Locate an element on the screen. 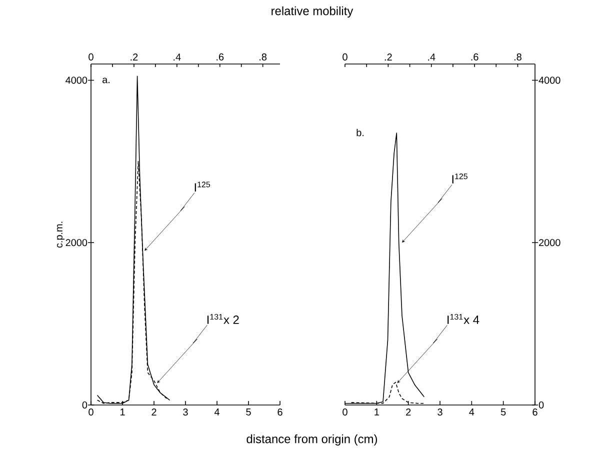 The width and height of the screenshot is (590, 456). annotation: b. is located at coordinates (360, 132).